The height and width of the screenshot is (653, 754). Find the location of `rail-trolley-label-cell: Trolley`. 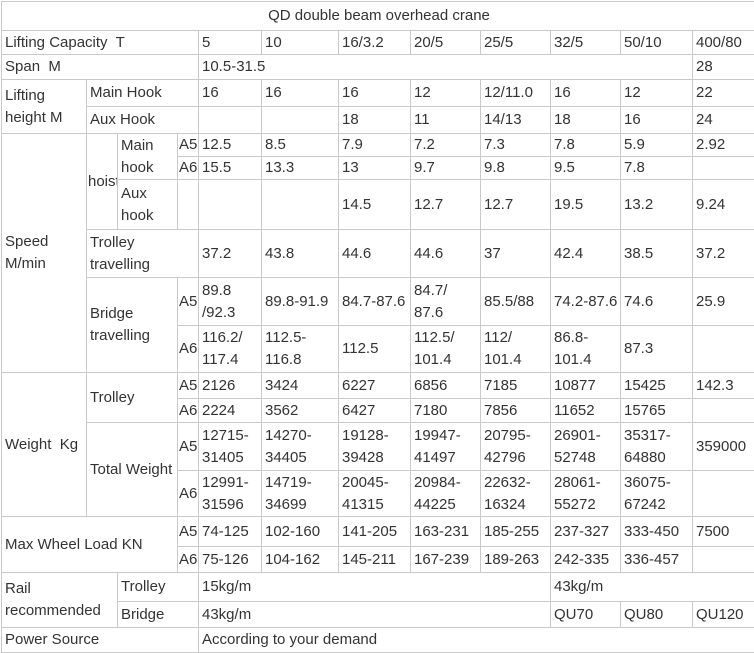

rail-trolley-label-cell: Trolley is located at coordinates (158, 587).